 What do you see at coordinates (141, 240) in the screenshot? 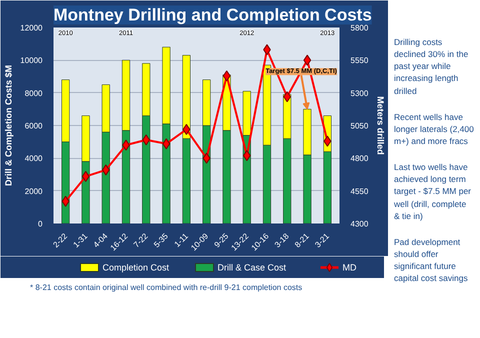
I see `x-tick-label: 7-22` at bounding box center [141, 240].